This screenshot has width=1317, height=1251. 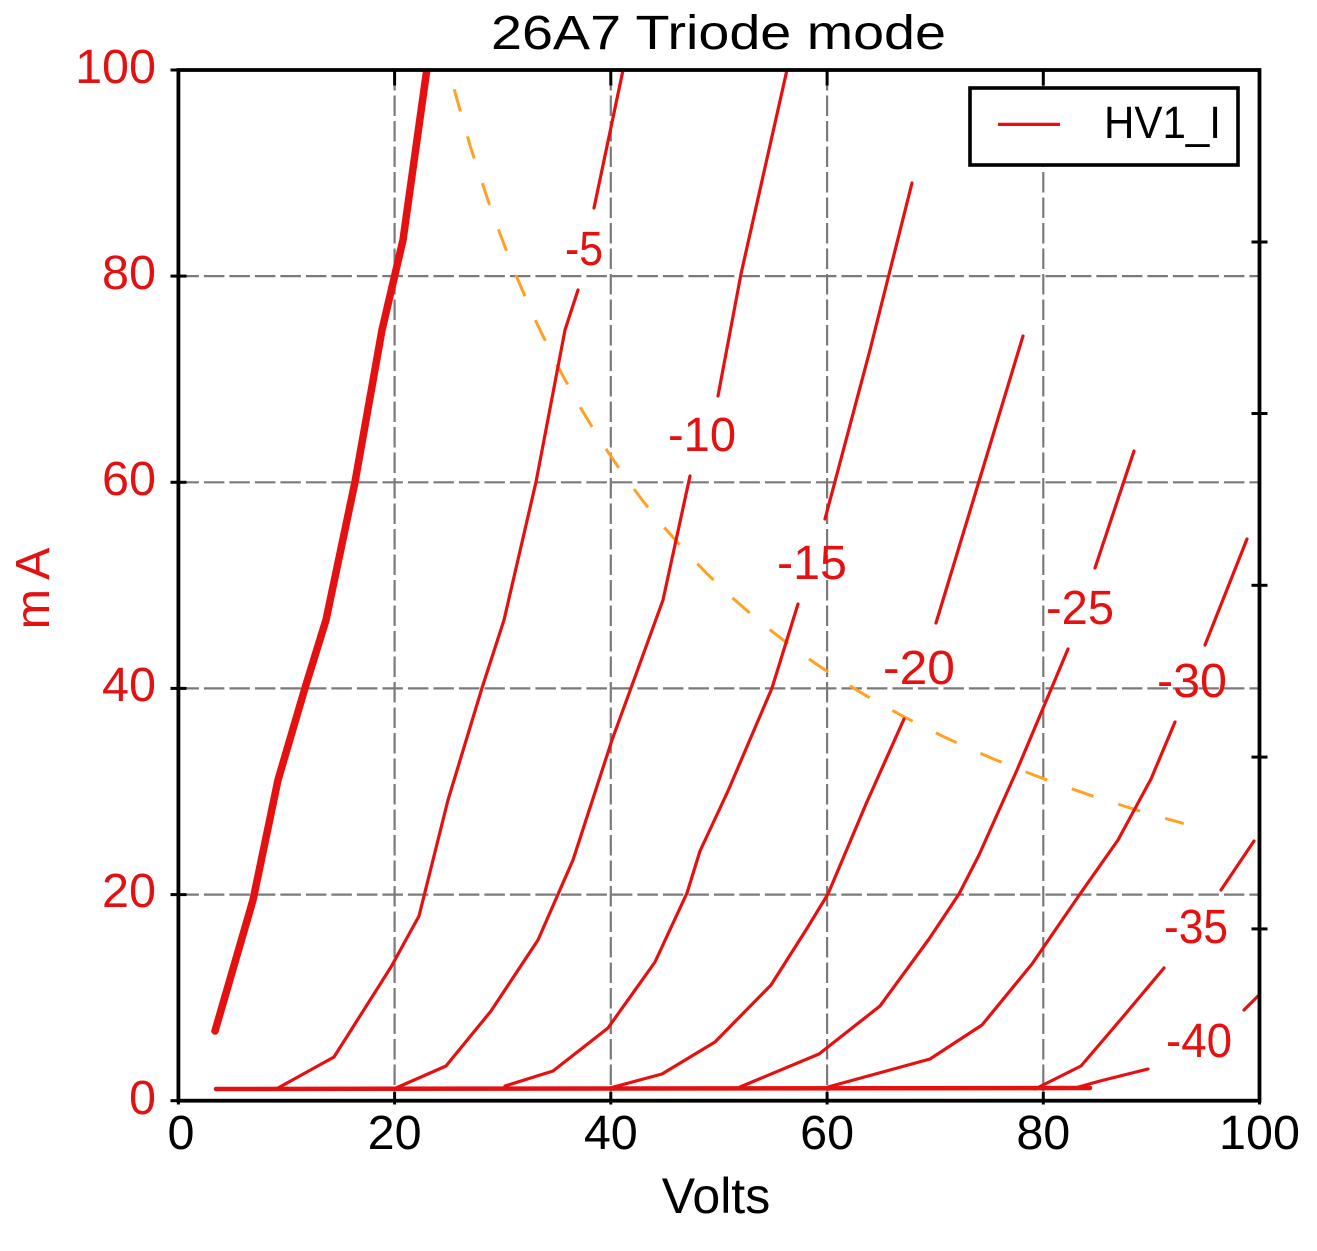 I want to click on svg-text: -10, so click(x=702, y=435).